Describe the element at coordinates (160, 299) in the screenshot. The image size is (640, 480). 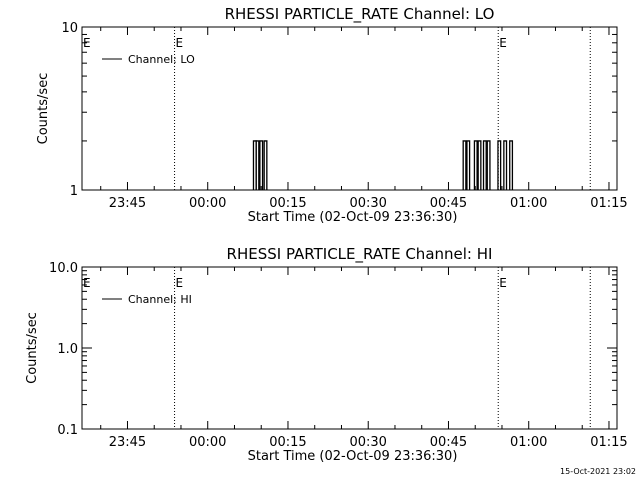
I see `legend-entry: Channel: HI` at that location.